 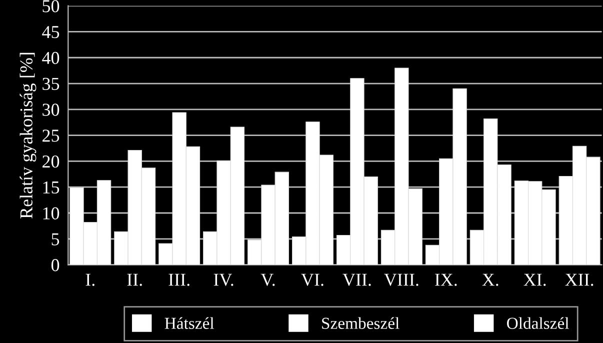 I want to click on y-axis-title: Relatív gyakoriság [%], so click(x=28, y=135).